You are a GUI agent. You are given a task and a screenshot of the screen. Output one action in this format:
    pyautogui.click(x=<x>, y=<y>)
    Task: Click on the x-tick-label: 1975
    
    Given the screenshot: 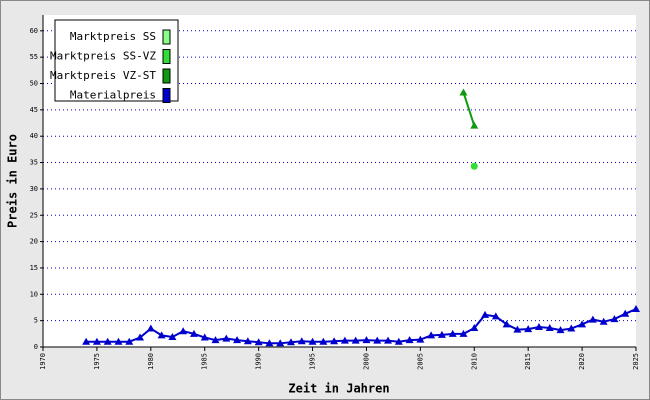 What is the action you would take?
    pyautogui.click(x=97, y=361)
    